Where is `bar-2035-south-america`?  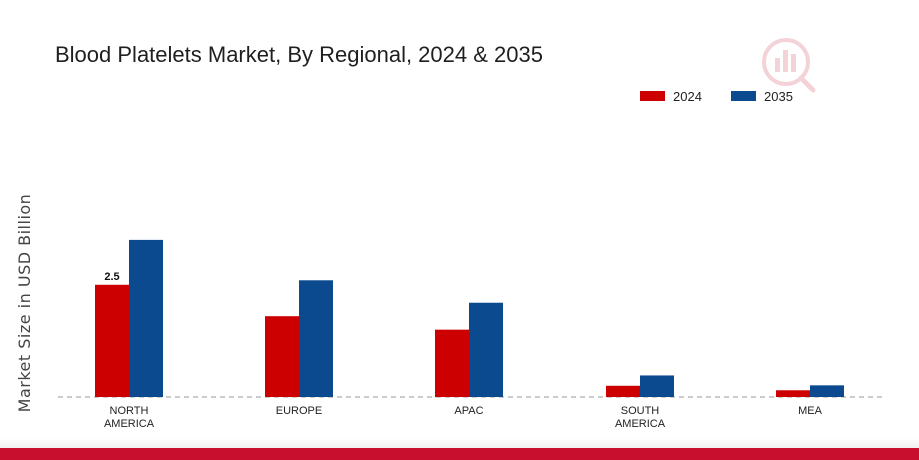
bar-2035-south-america is located at coordinates (657, 386).